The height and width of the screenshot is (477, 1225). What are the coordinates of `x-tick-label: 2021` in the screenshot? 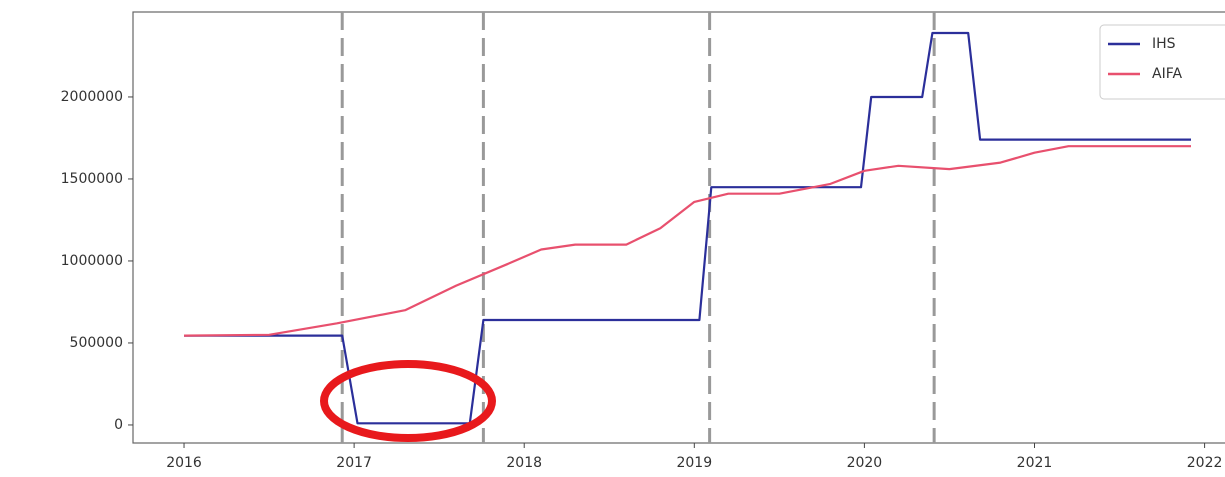 It's located at (1035, 463).